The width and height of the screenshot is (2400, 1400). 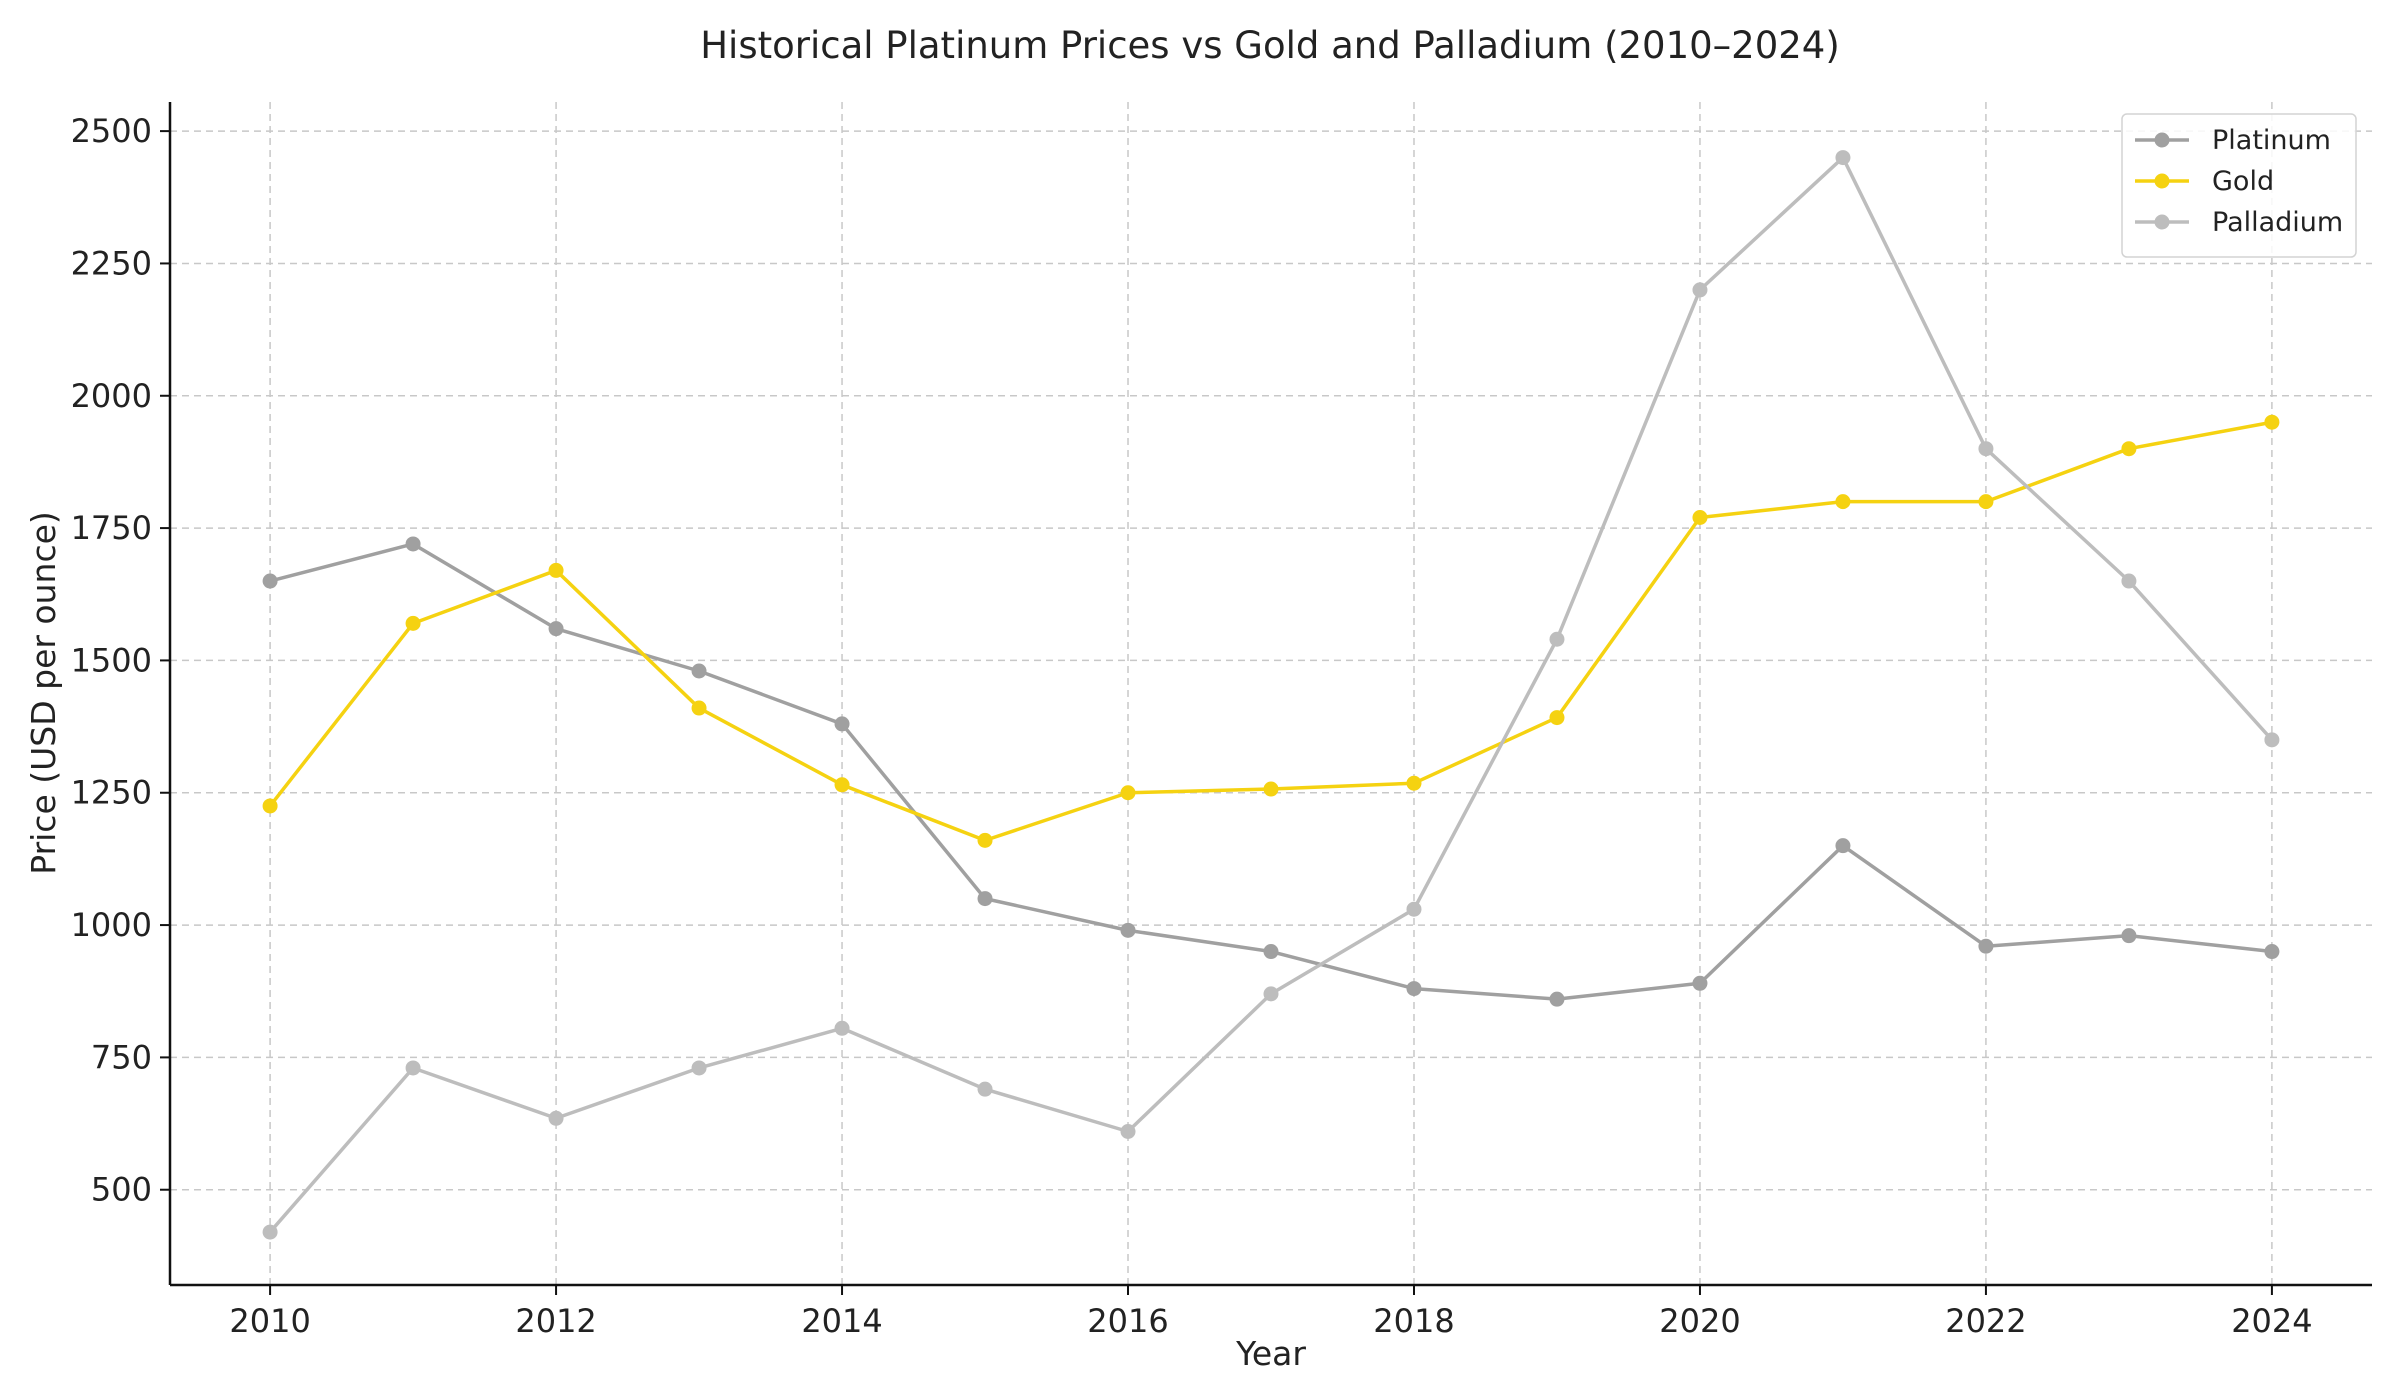 What do you see at coordinates (111, 528) in the screenshot?
I see `y-tick-label: 1750` at bounding box center [111, 528].